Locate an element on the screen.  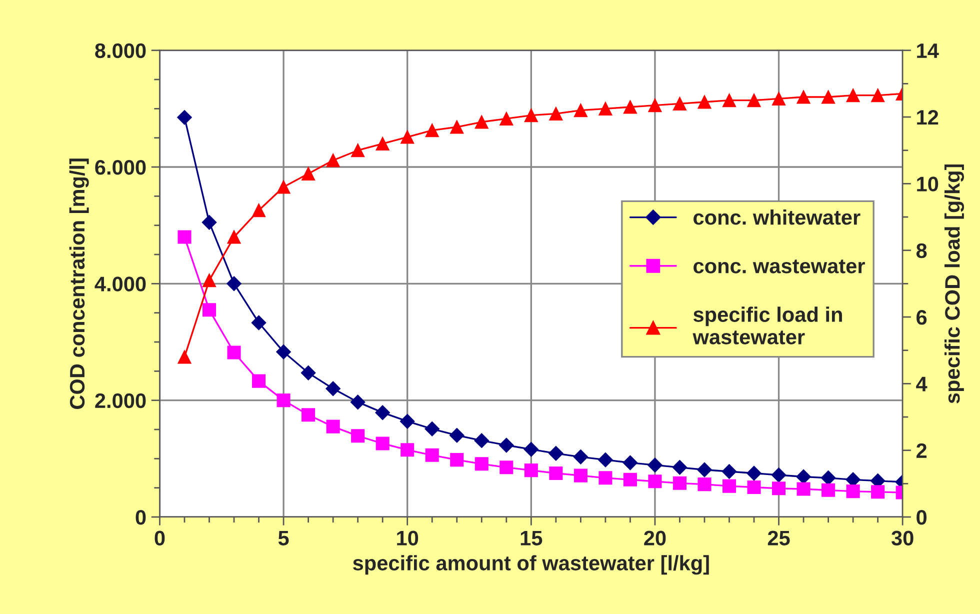
x-tick-label: 30 is located at coordinates (902, 538).